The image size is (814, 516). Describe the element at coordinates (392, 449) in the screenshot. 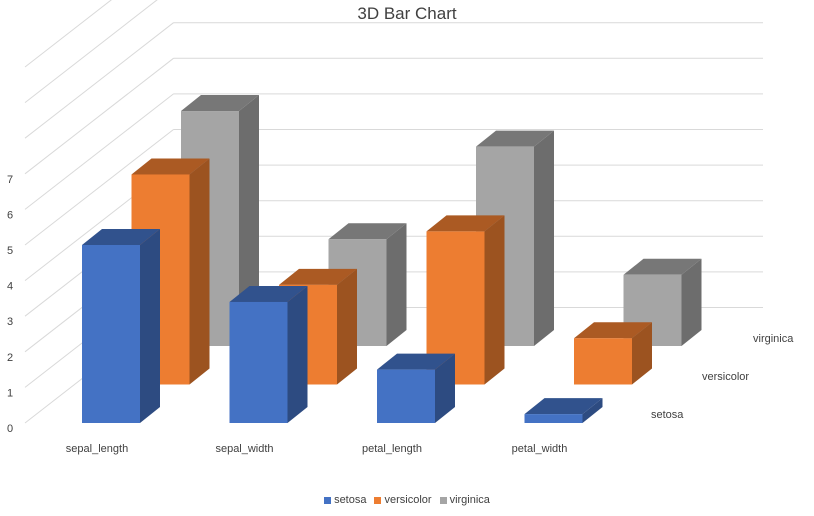

I see `x-category-label: petal_length` at that location.